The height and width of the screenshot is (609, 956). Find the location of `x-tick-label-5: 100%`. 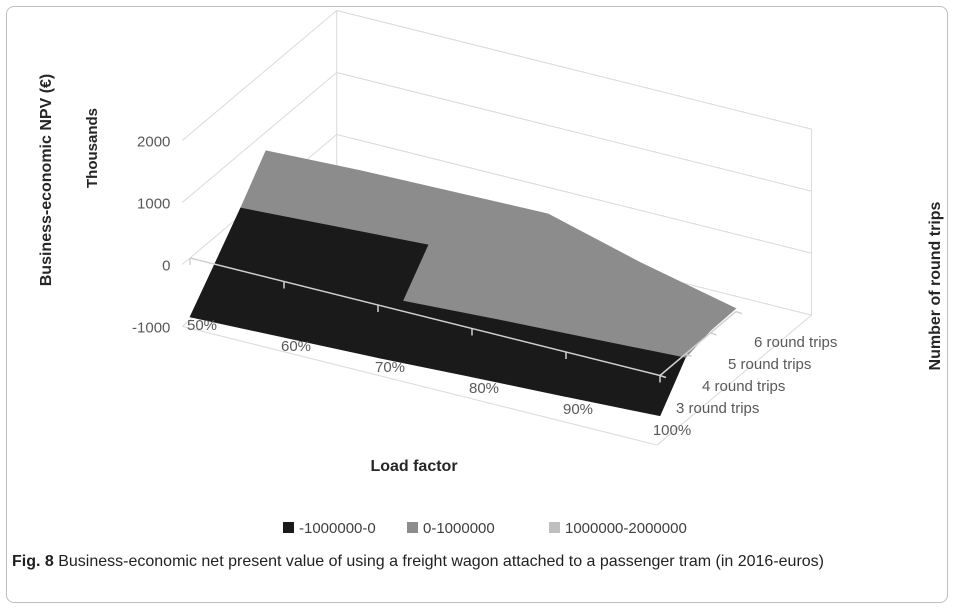

x-tick-label-5: 100% is located at coordinates (672, 430).